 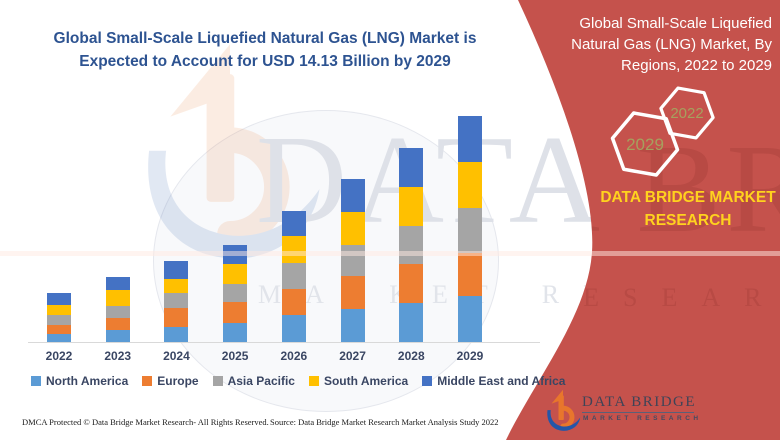 I want to click on bar-segment-2026-south-america, so click(x=293, y=249).